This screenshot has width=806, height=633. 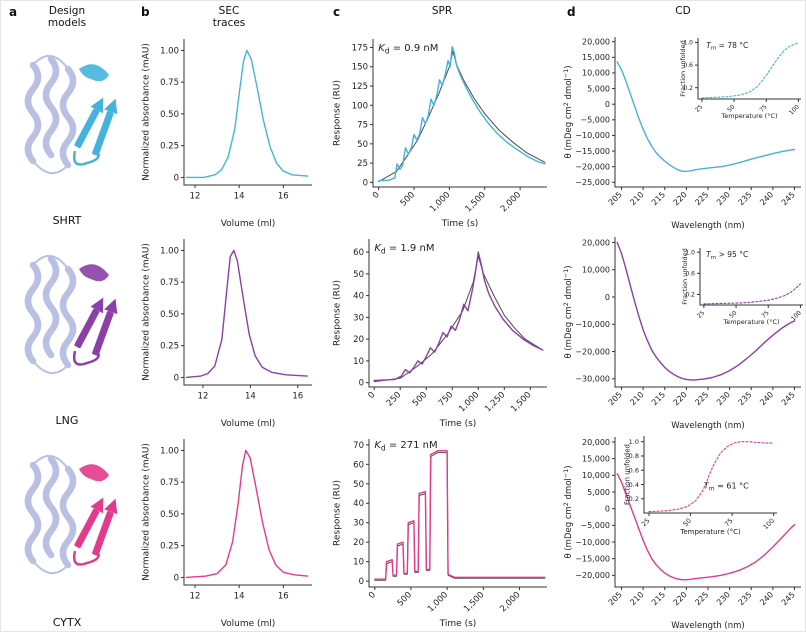 What do you see at coordinates (195, 197) in the screenshot?
I see `svg-text: 12` at bounding box center [195, 197].